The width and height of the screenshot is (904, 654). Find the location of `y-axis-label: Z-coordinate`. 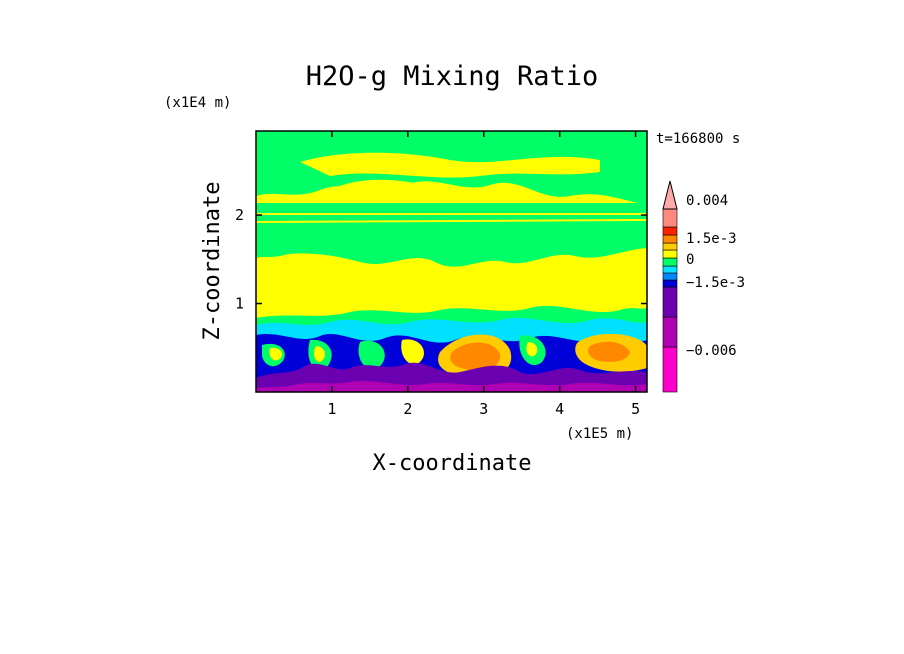

y-axis-label: Z-coordinate is located at coordinates (212, 261).